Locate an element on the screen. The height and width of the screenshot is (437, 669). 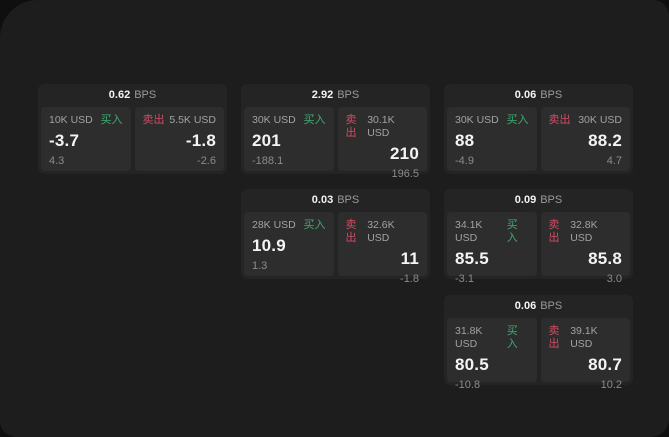
buy-amount: 31.8K USD is located at coordinates (469, 337).